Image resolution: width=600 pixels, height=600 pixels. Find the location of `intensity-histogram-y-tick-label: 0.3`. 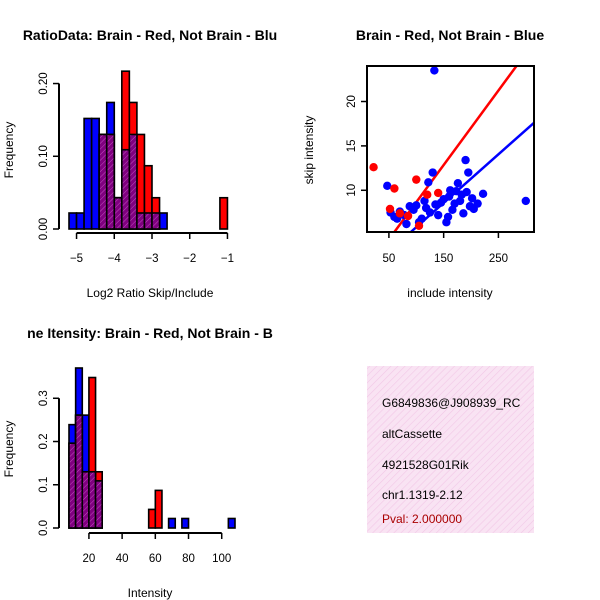

intensity-histogram-y-tick-label: 0.3 is located at coordinates (44, 398).